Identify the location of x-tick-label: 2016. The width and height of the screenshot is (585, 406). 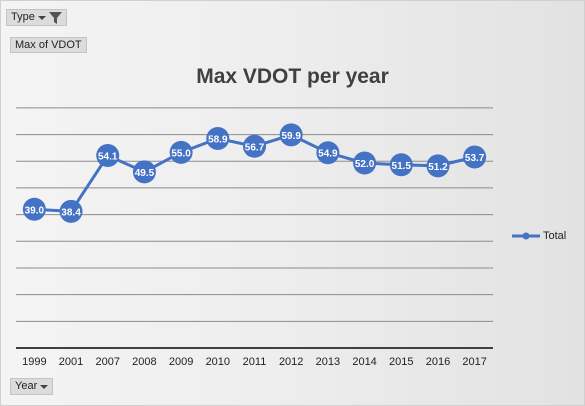
(438, 362).